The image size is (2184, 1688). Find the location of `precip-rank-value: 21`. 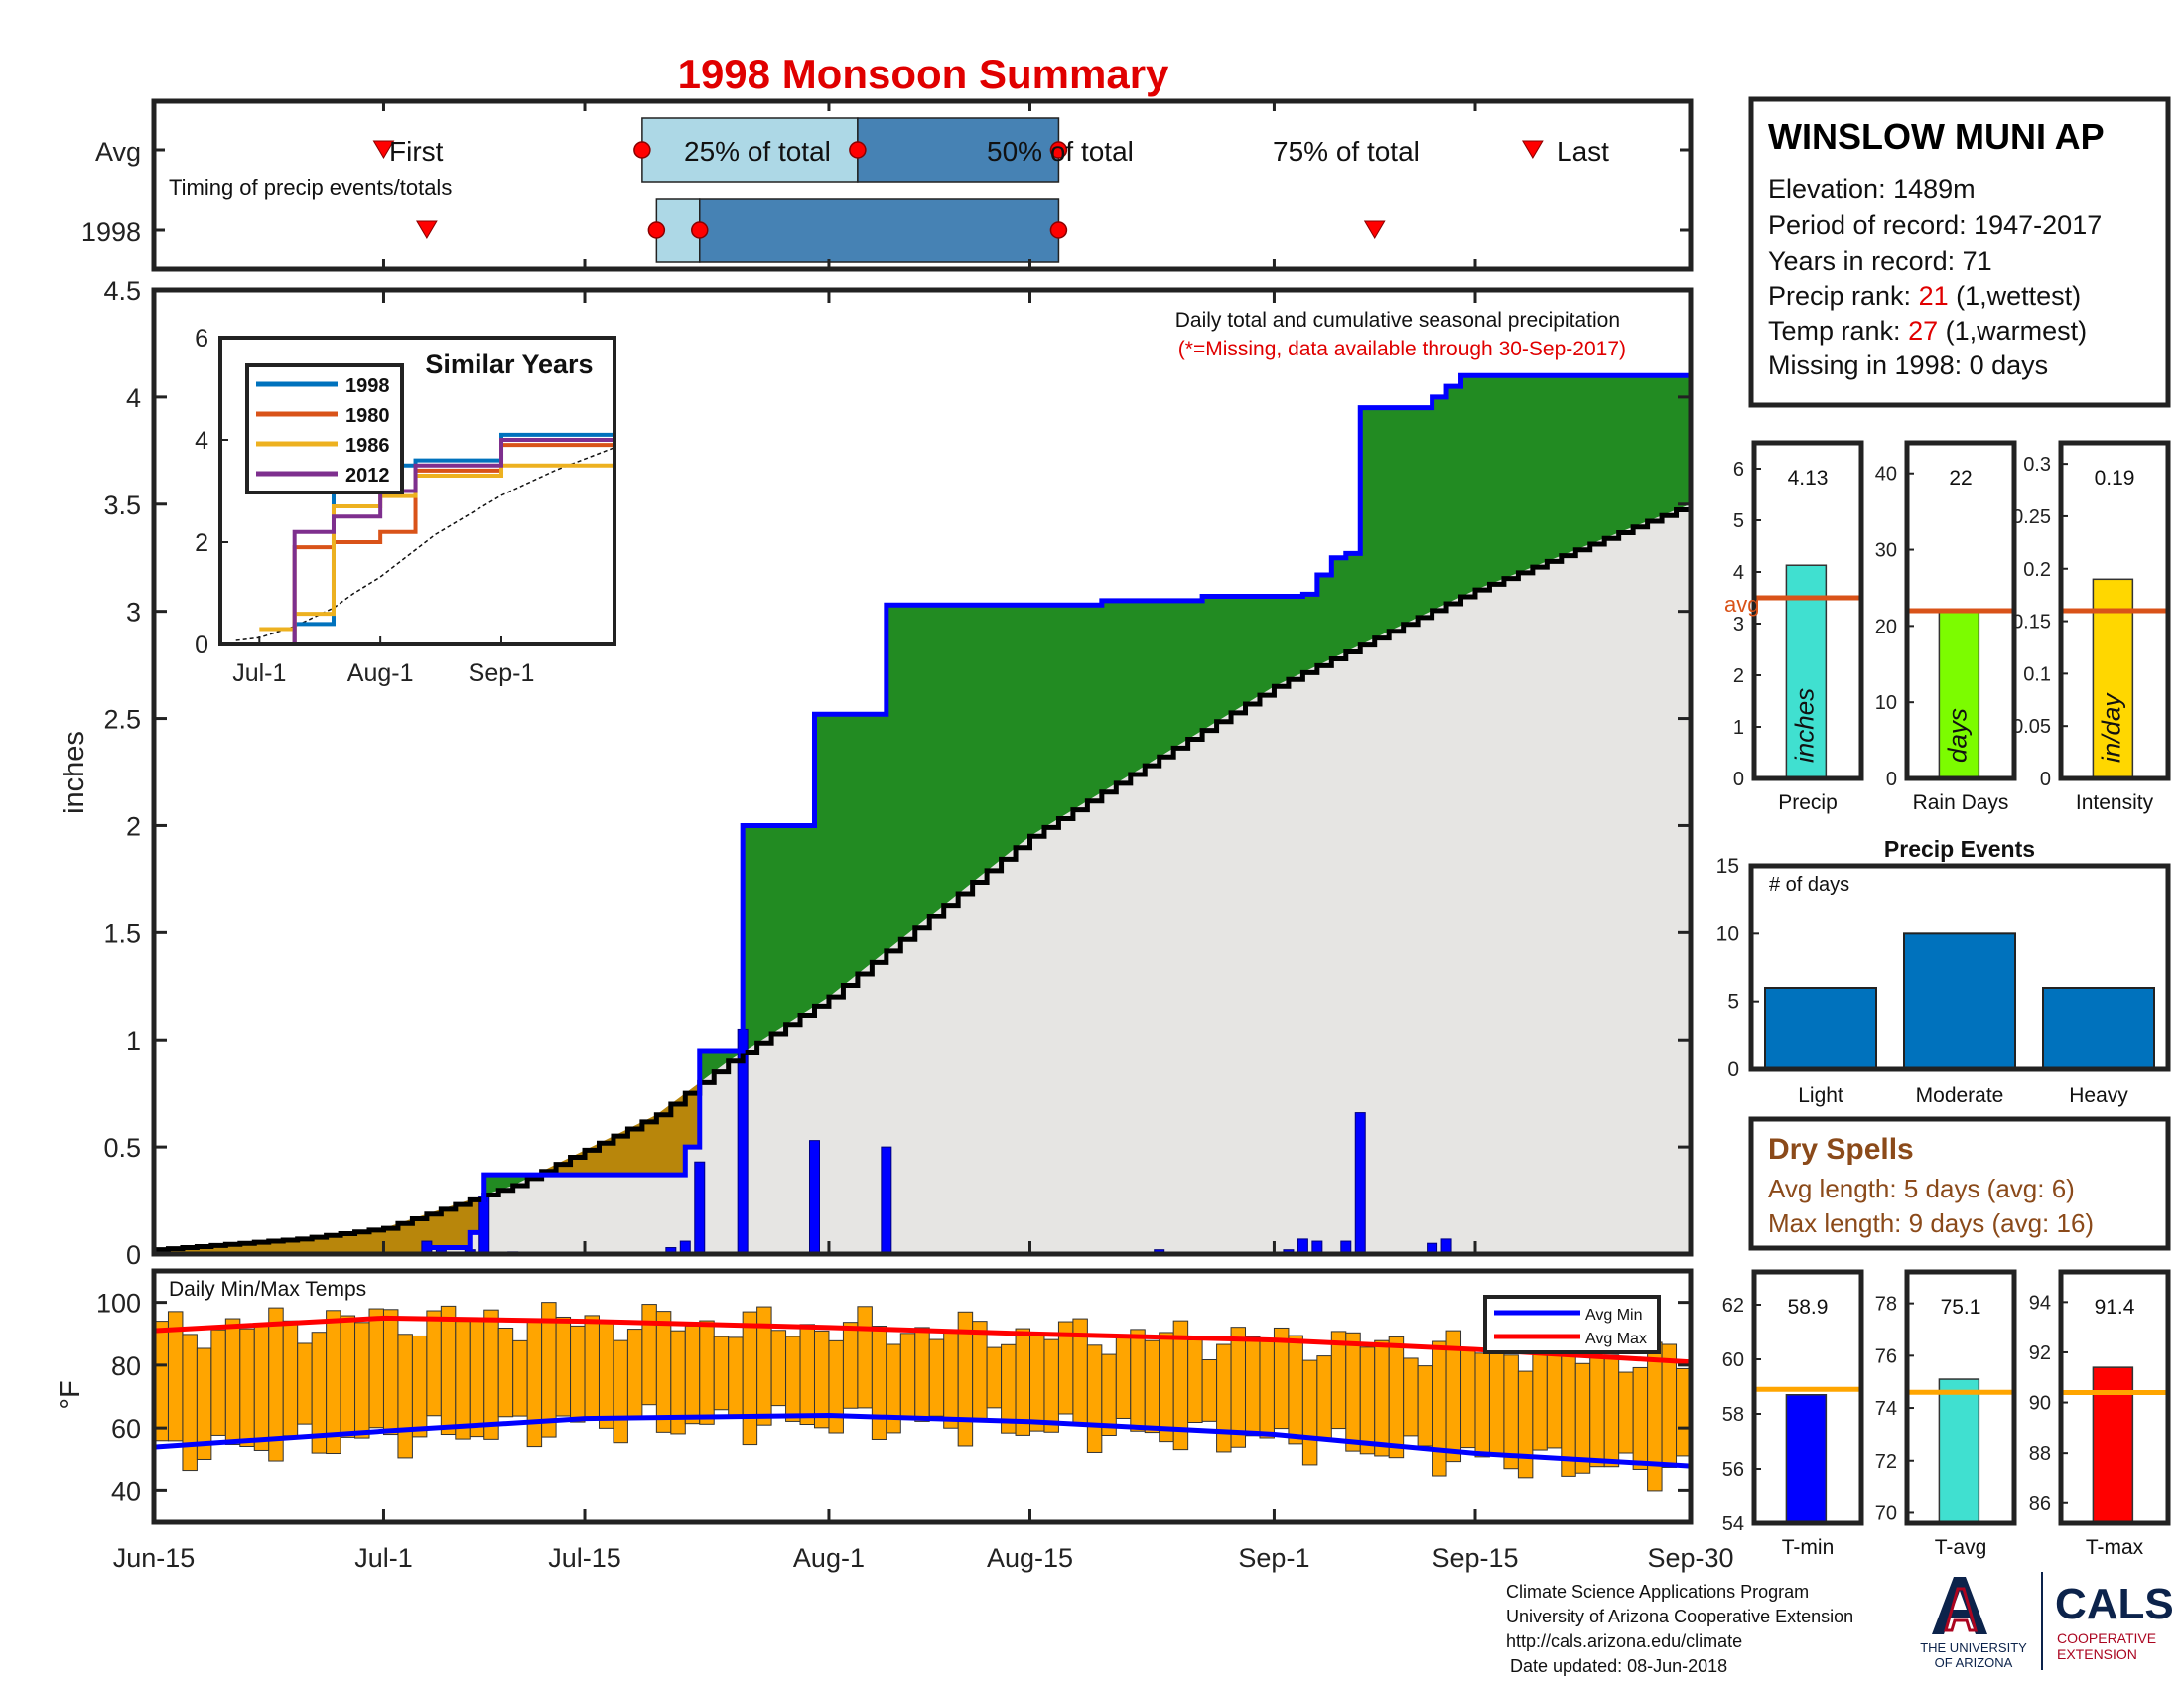

precip-rank-value: 21 is located at coordinates (1934, 296).